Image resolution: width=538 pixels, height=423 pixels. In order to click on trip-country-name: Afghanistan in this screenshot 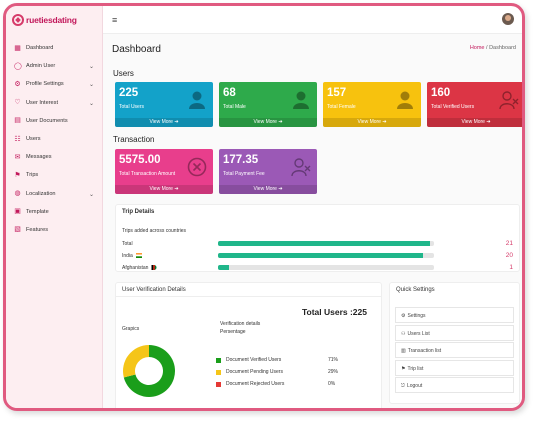, I will do `click(139, 268)`.